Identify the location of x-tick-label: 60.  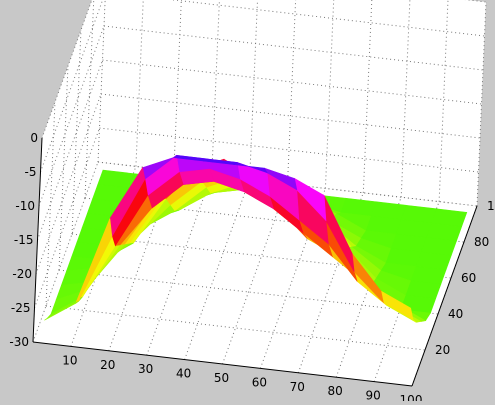
(259, 382).